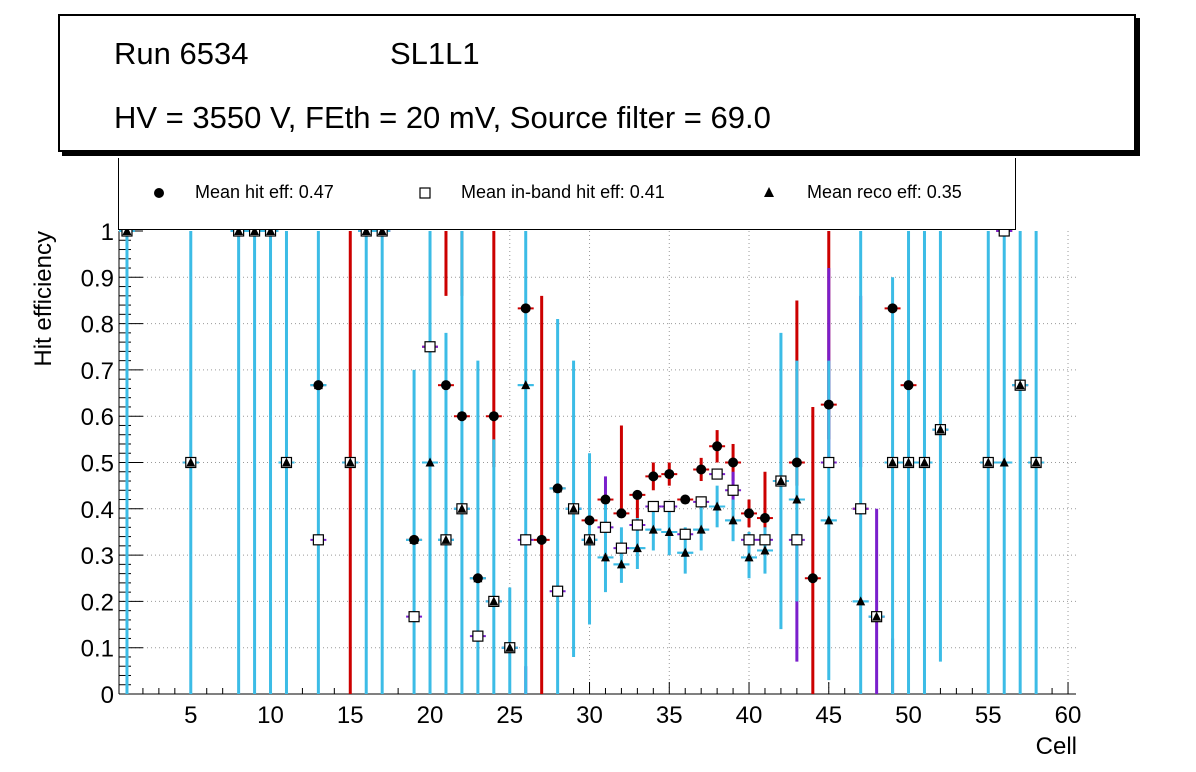  Describe the element at coordinates (589, 715) in the screenshot. I see `x-tick-label: 30` at that location.